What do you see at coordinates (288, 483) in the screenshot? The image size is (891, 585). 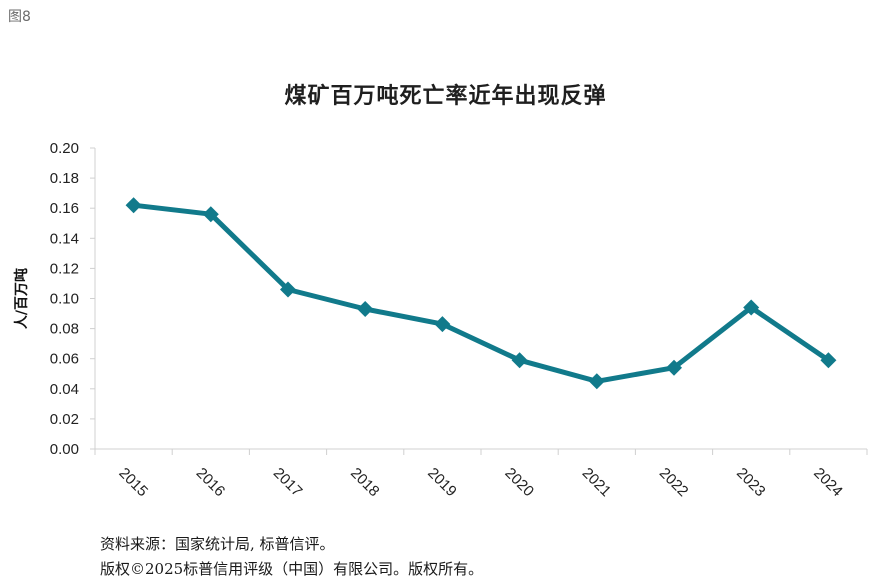 I see `x-tick-label: 2017` at bounding box center [288, 483].